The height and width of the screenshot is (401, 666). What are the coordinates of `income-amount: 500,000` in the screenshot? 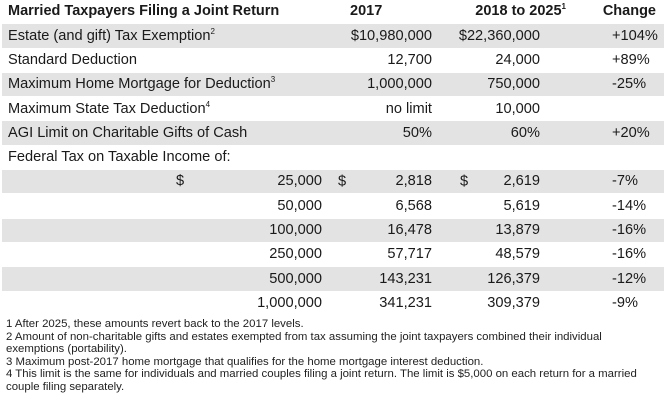 It's located at (166, 279).